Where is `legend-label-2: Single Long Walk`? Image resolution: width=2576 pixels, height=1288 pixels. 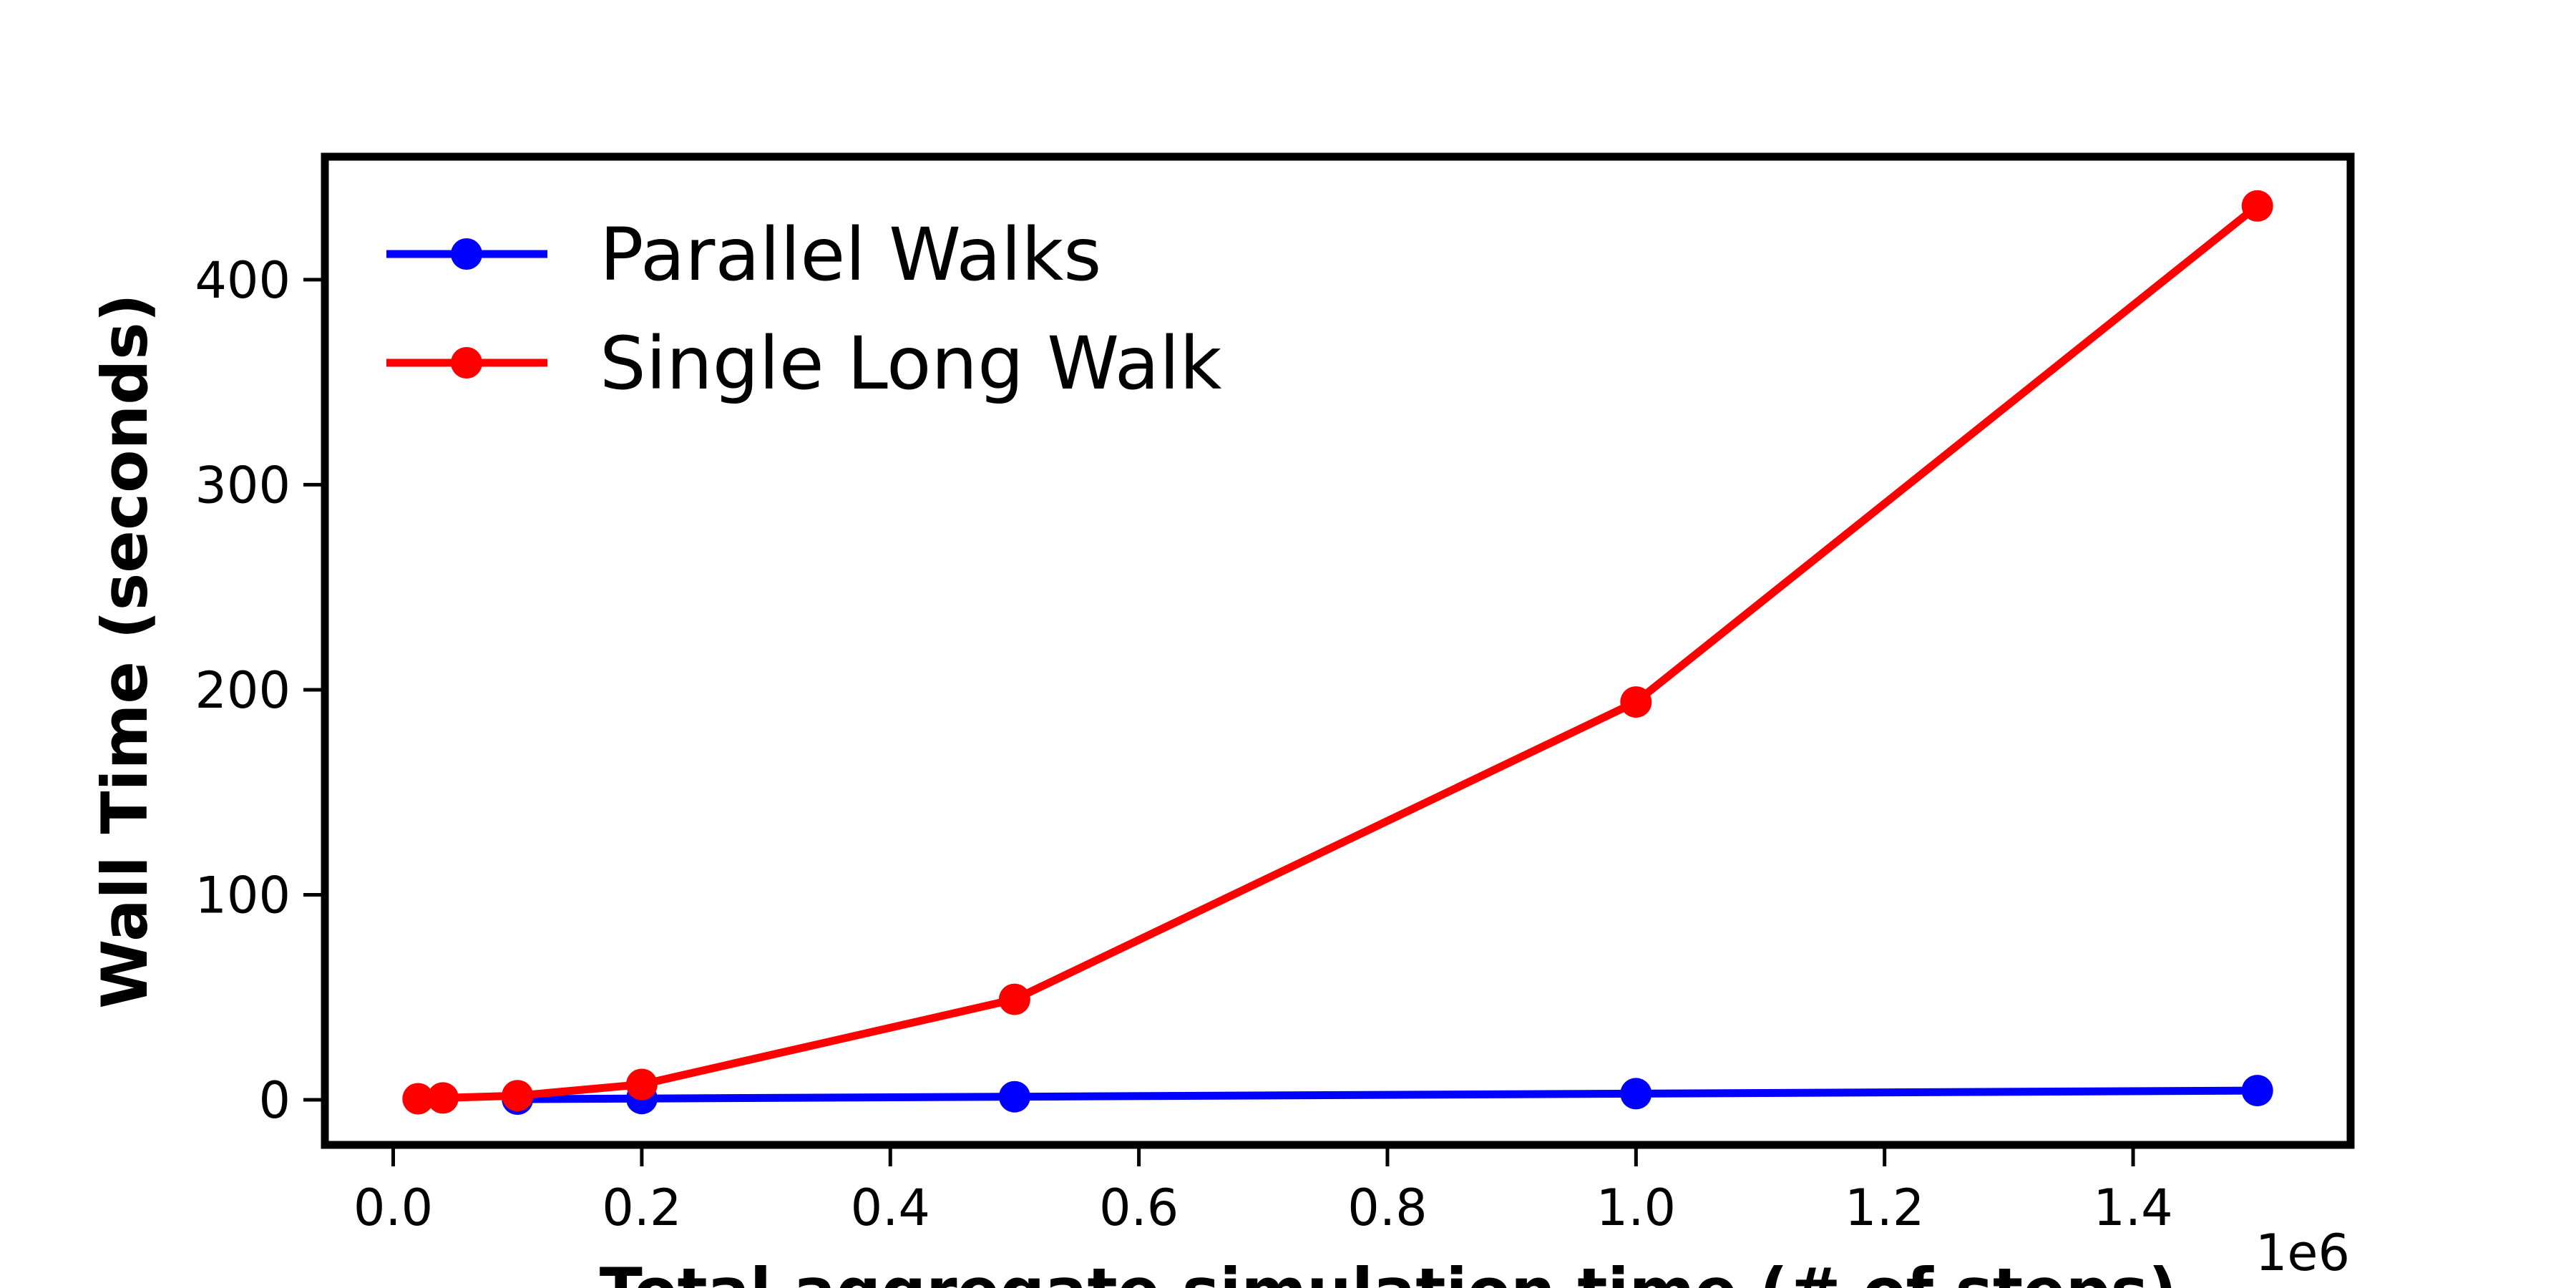
legend-label-2: Single Long Walk is located at coordinates (911, 363).